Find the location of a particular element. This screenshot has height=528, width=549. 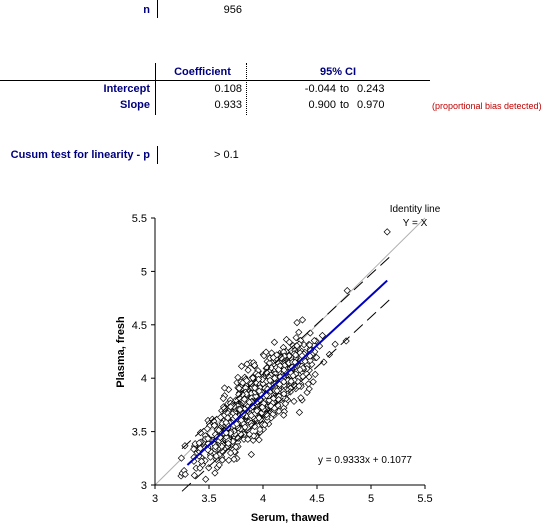

x-tick-label: 3 is located at coordinates (155, 499).